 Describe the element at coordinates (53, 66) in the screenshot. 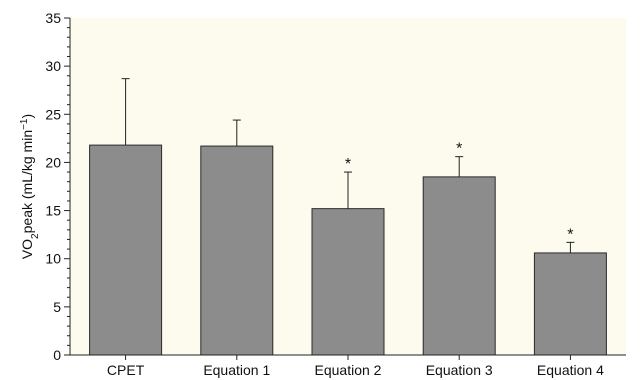

I see `y-tick-label: 30` at that location.